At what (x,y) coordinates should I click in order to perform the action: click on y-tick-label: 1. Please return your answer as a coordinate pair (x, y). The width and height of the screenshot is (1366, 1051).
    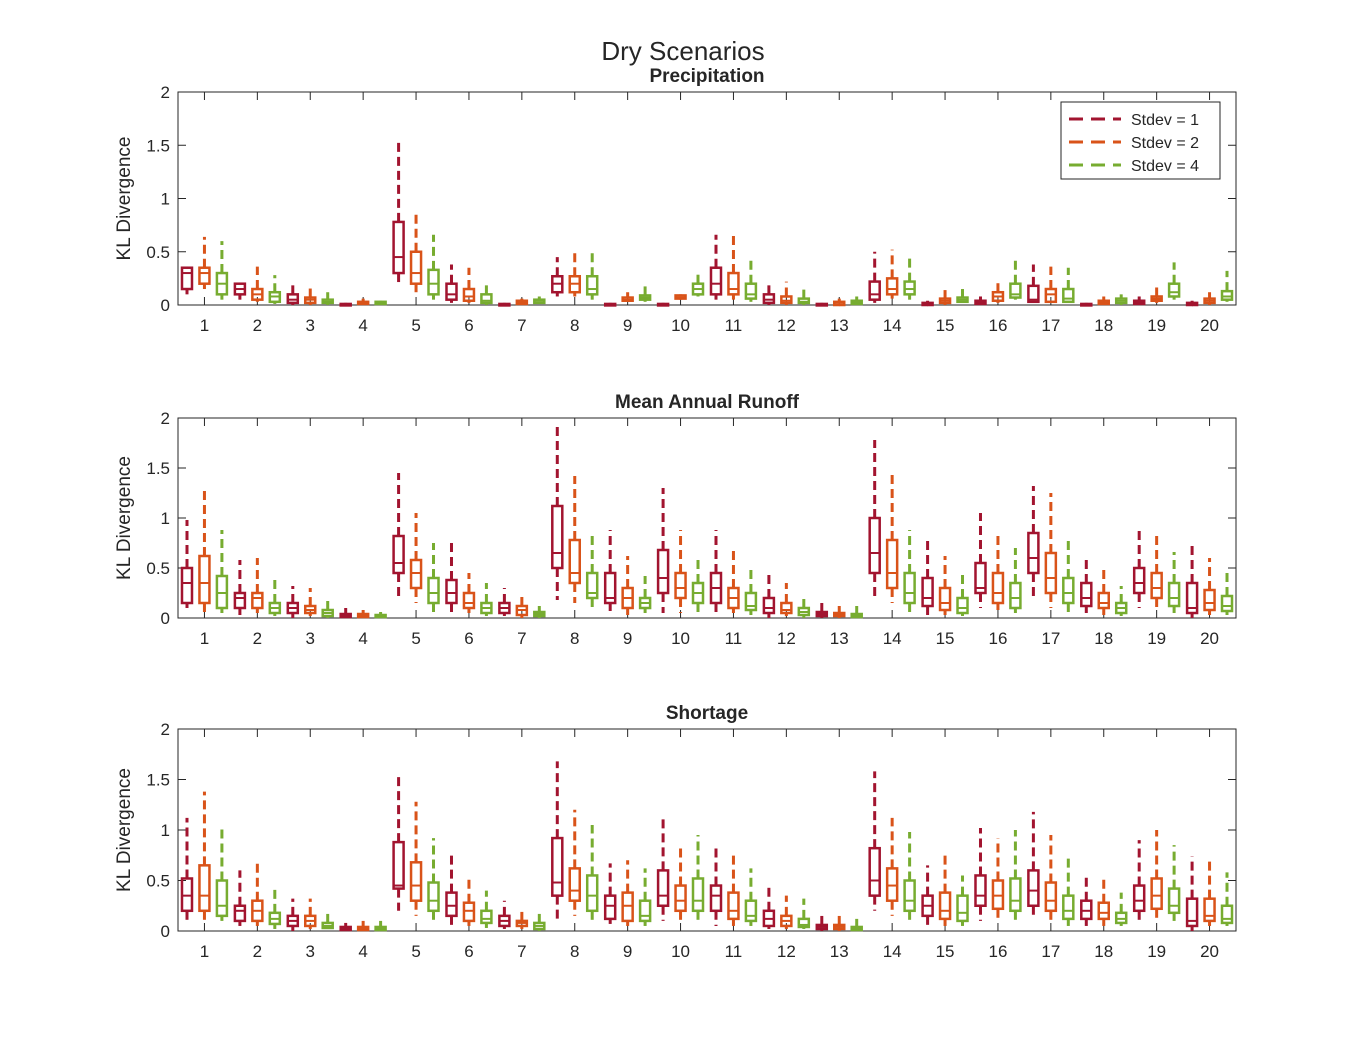
    Looking at the image, I should click on (165, 830).